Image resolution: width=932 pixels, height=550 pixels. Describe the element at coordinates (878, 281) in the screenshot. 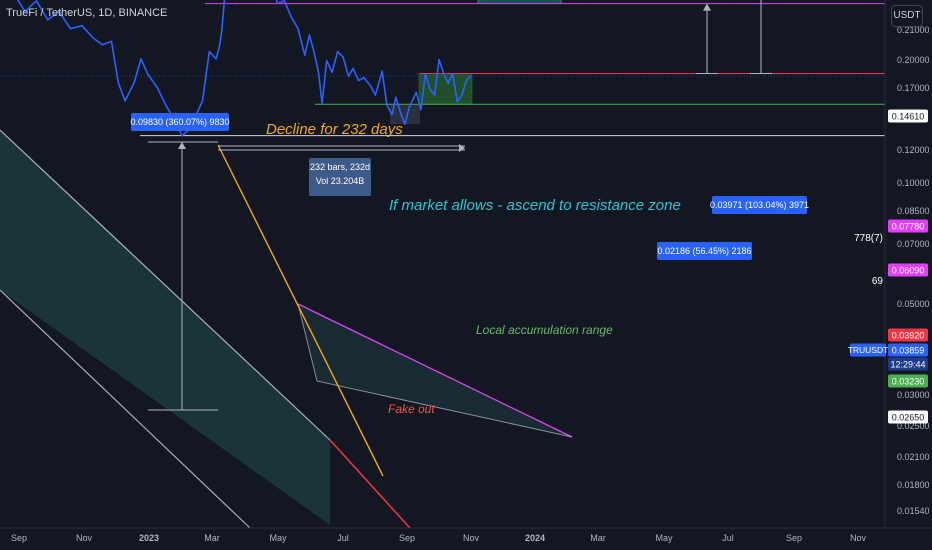

I see `side-label-69: 69` at that location.